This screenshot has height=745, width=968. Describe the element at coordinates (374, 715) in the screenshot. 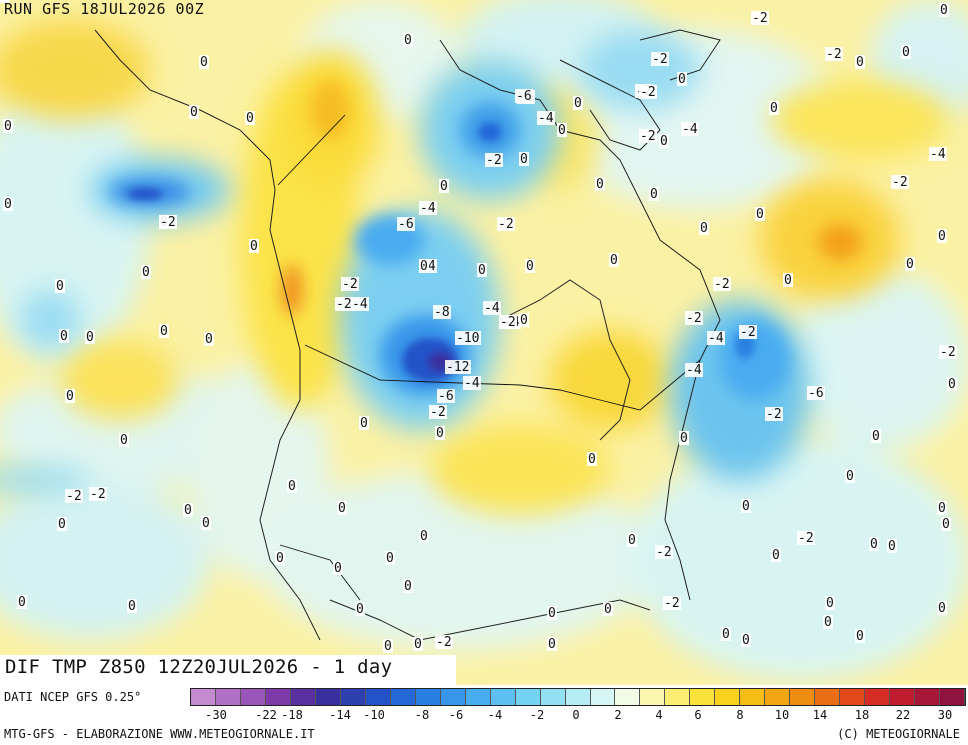

I see `scale-tick-label: -10` at that location.